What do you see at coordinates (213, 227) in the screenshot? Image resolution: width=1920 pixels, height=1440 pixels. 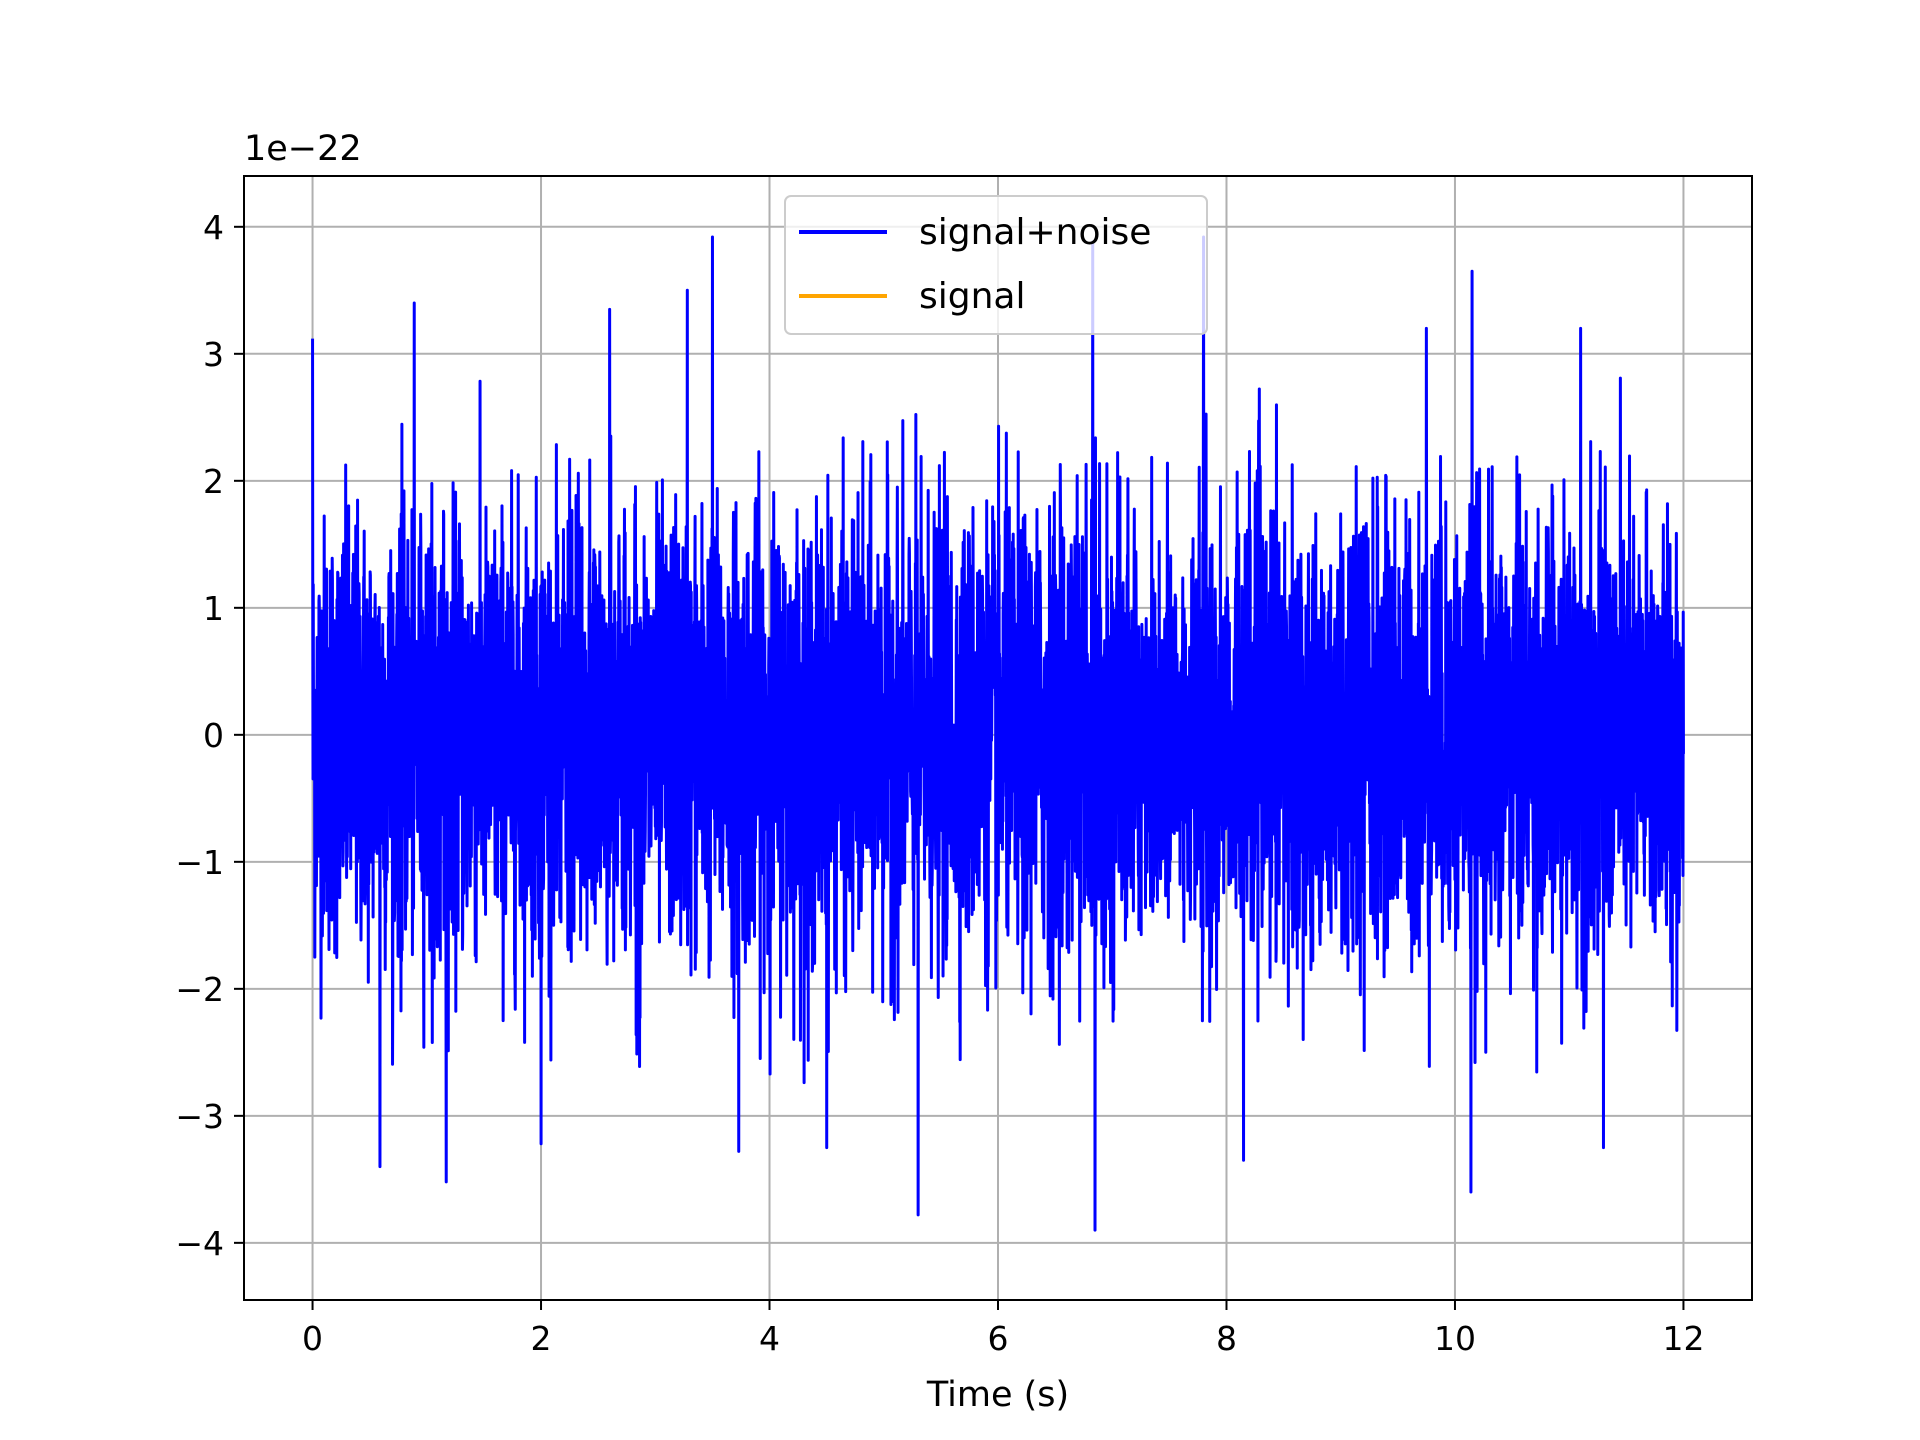 I see `y-tick-label: 4` at bounding box center [213, 227].